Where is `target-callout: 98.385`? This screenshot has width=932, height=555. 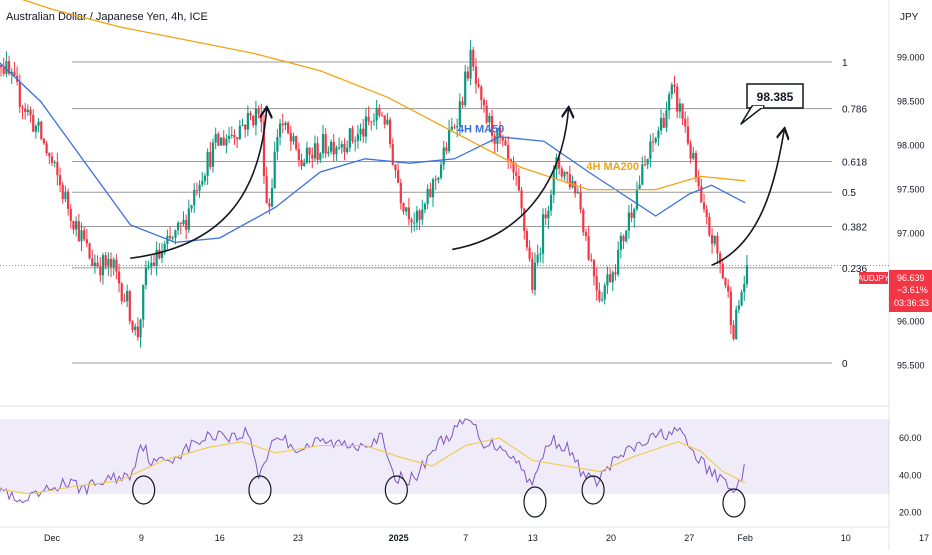 target-callout: 98.385 is located at coordinates (772, 104).